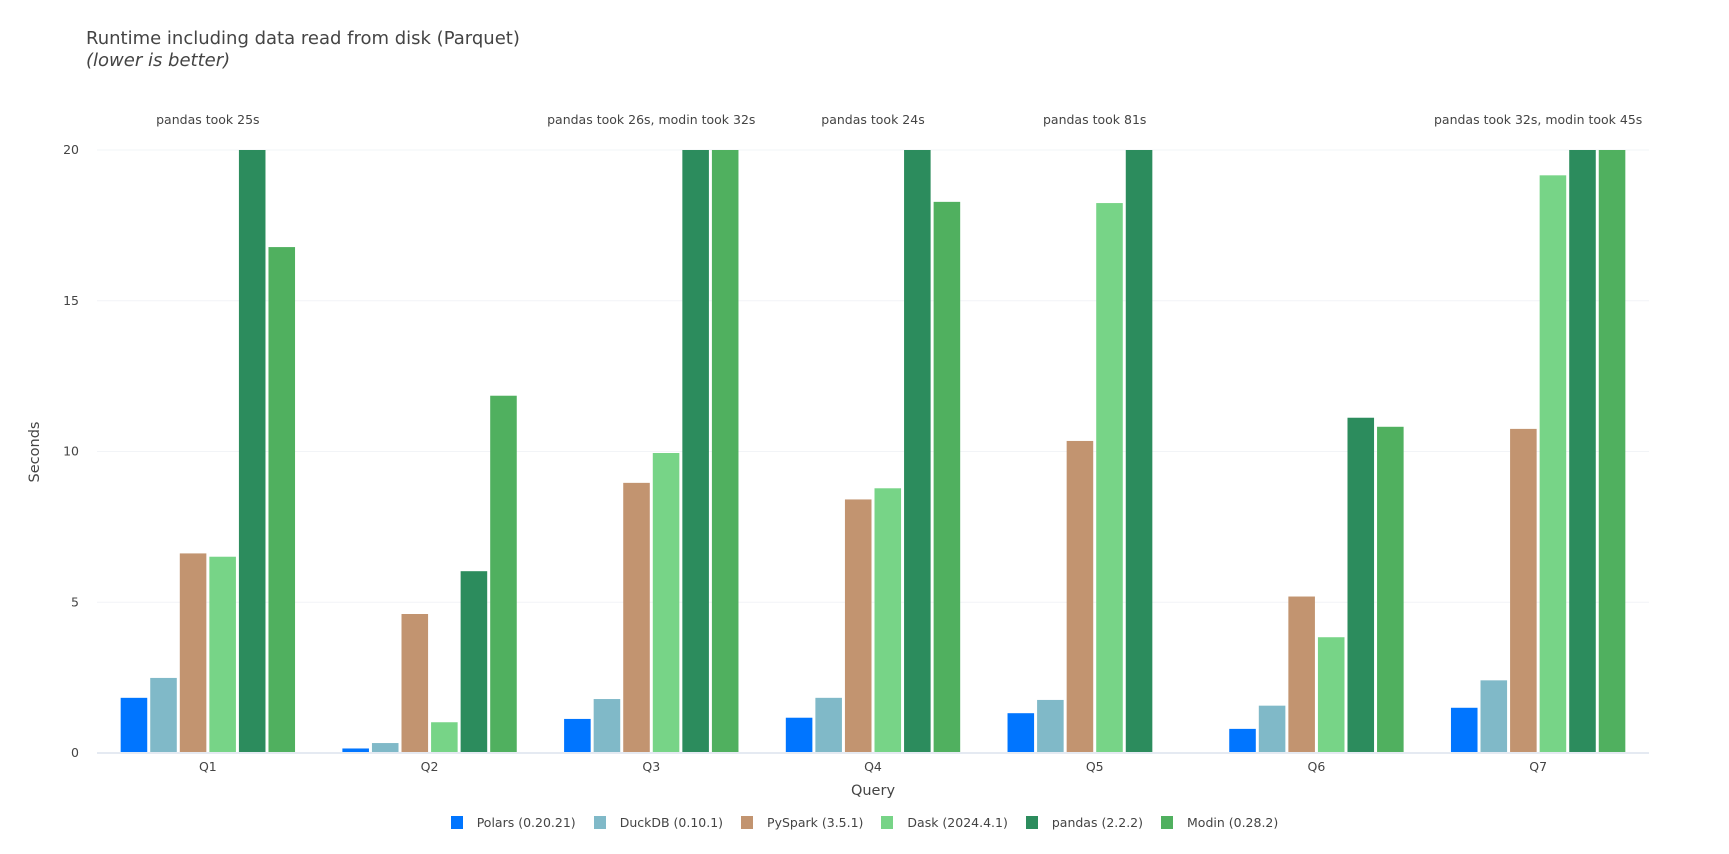 Image resolution: width=1729 pixels, height=854 pixels. Describe the element at coordinates (75, 752) in the screenshot. I see `y-tick-label: 0` at that location.